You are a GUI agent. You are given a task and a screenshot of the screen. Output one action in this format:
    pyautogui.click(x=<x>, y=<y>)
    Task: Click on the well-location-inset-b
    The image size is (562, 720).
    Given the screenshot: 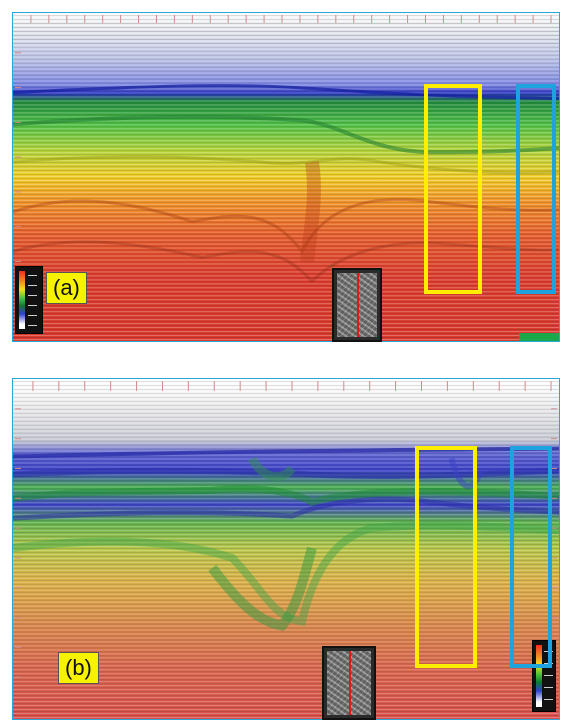 What is the action you would take?
    pyautogui.click(x=349, y=683)
    